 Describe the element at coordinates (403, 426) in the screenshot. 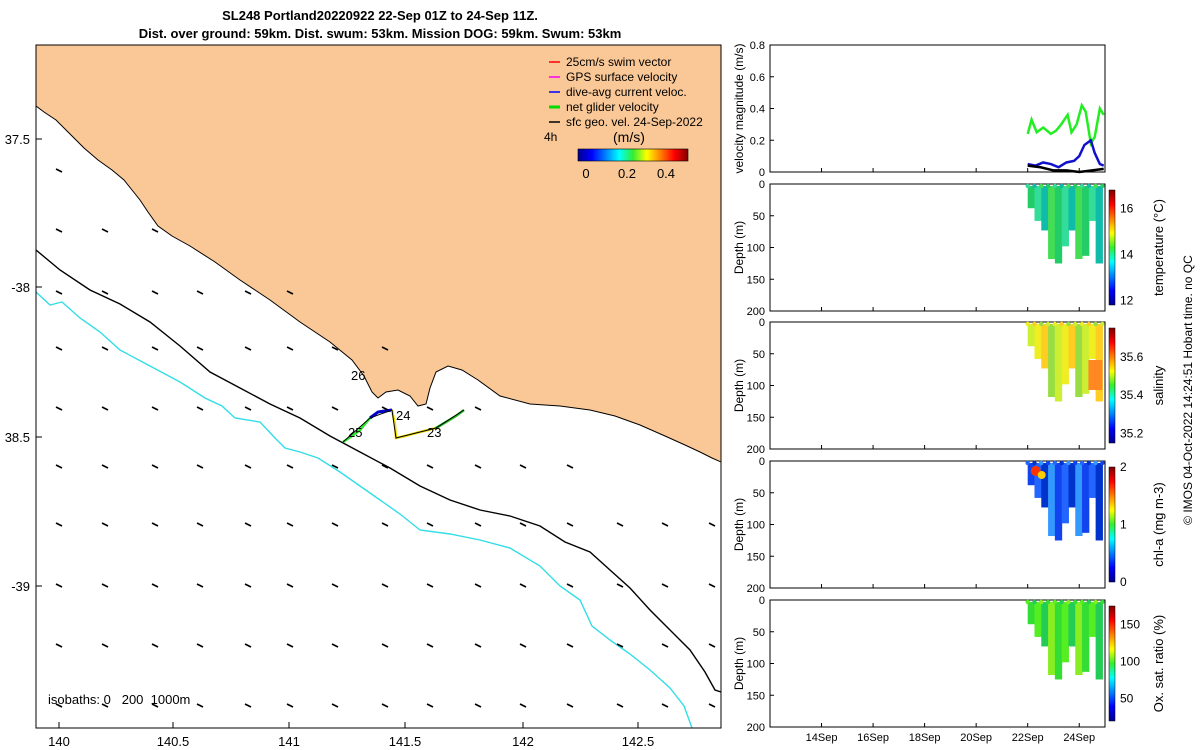

I see `glider-track` at that location.